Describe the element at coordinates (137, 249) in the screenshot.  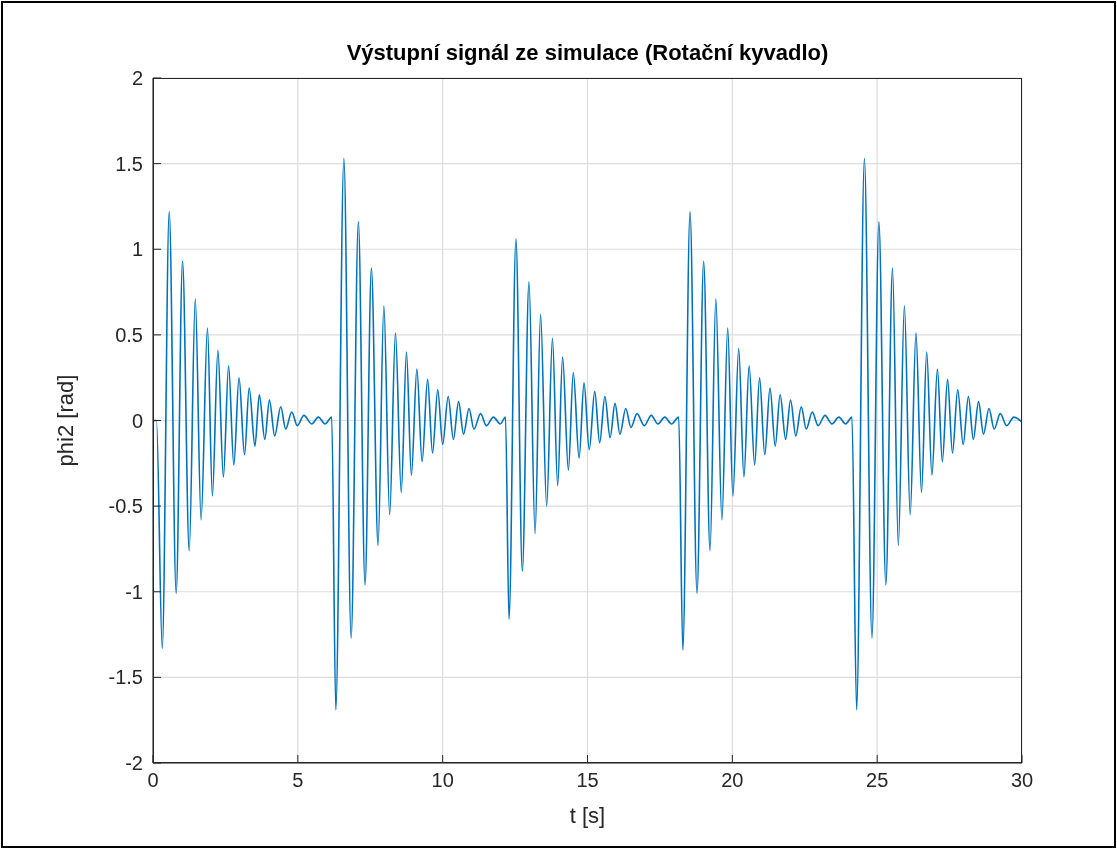
I see `y-tick-label: 1` at that location.